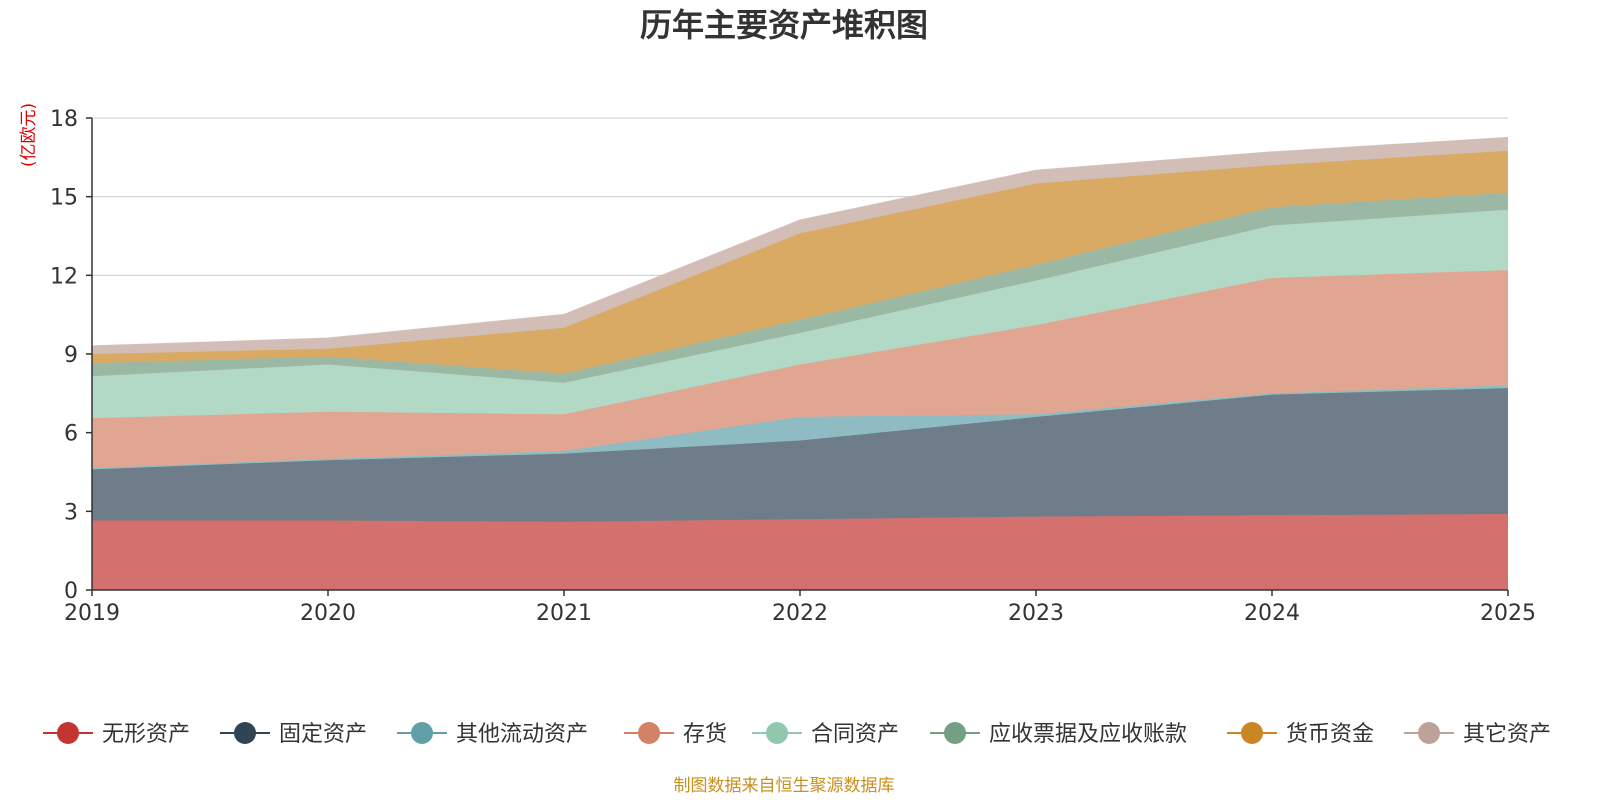  I want to click on legend-item-3: 其他流动资产, so click(492, 734).